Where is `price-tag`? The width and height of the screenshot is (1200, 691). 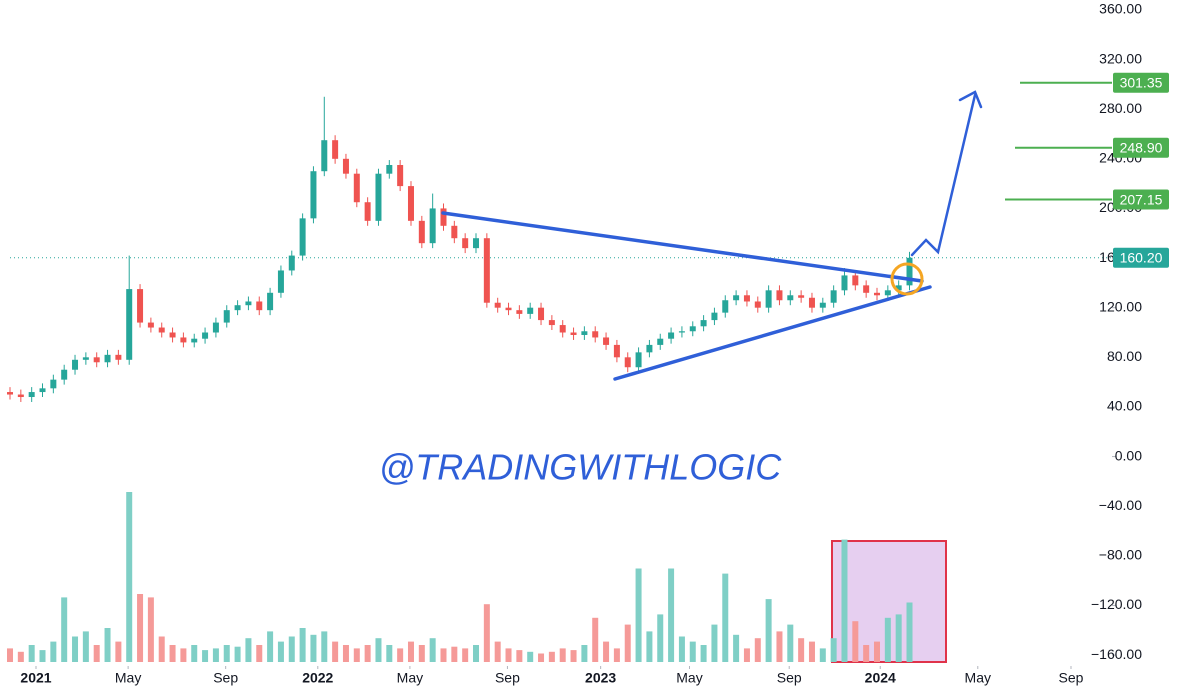 price-tag is located at coordinates (1141, 257).